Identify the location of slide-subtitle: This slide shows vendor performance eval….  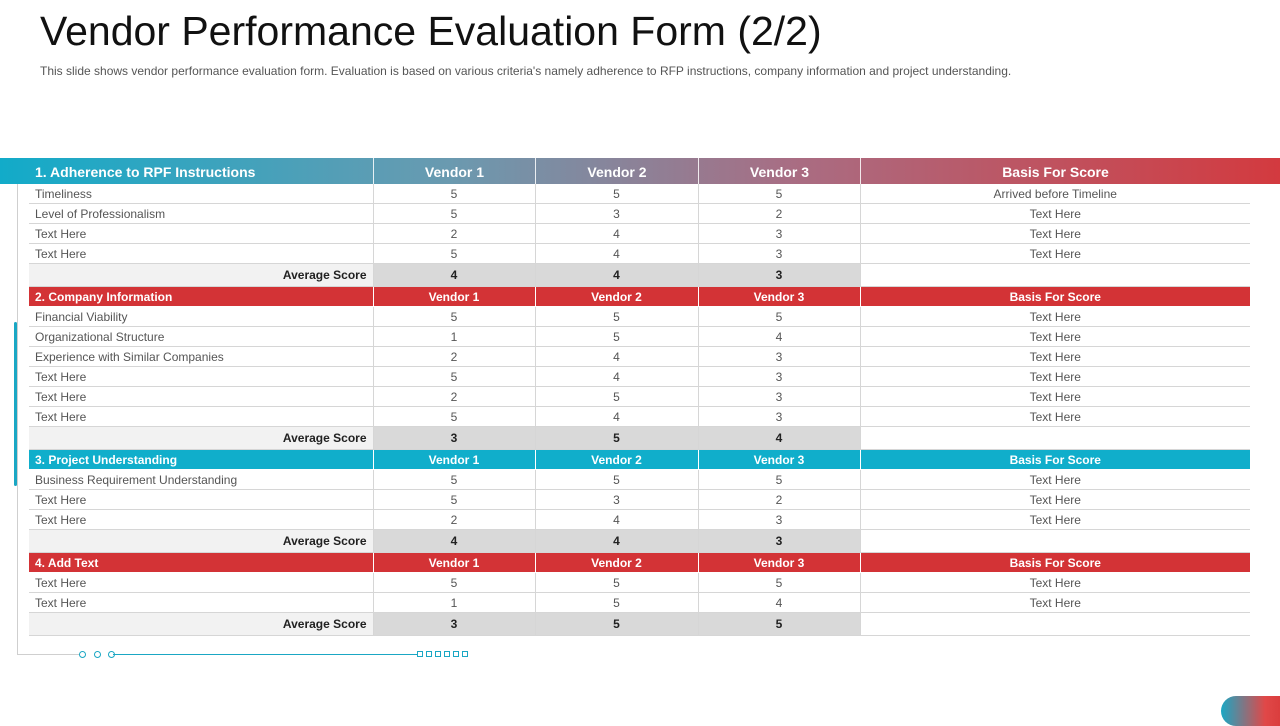
(526, 71).